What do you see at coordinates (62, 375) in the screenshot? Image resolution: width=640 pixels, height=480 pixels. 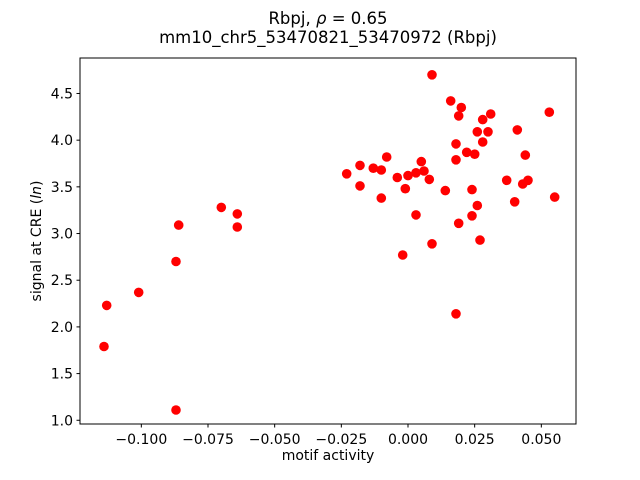 I see `y-tick-label: 1.5` at bounding box center [62, 375].